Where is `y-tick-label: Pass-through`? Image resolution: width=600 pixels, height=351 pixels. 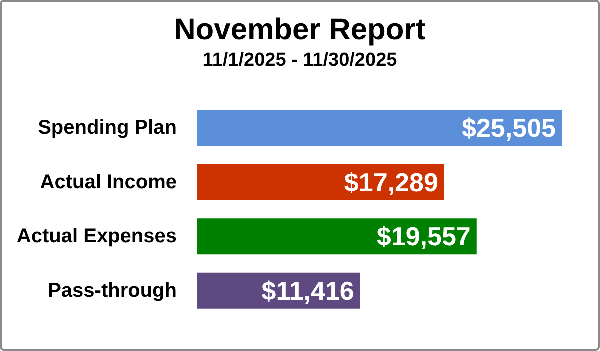
y-tick-label: Pass-through is located at coordinates (112, 291).